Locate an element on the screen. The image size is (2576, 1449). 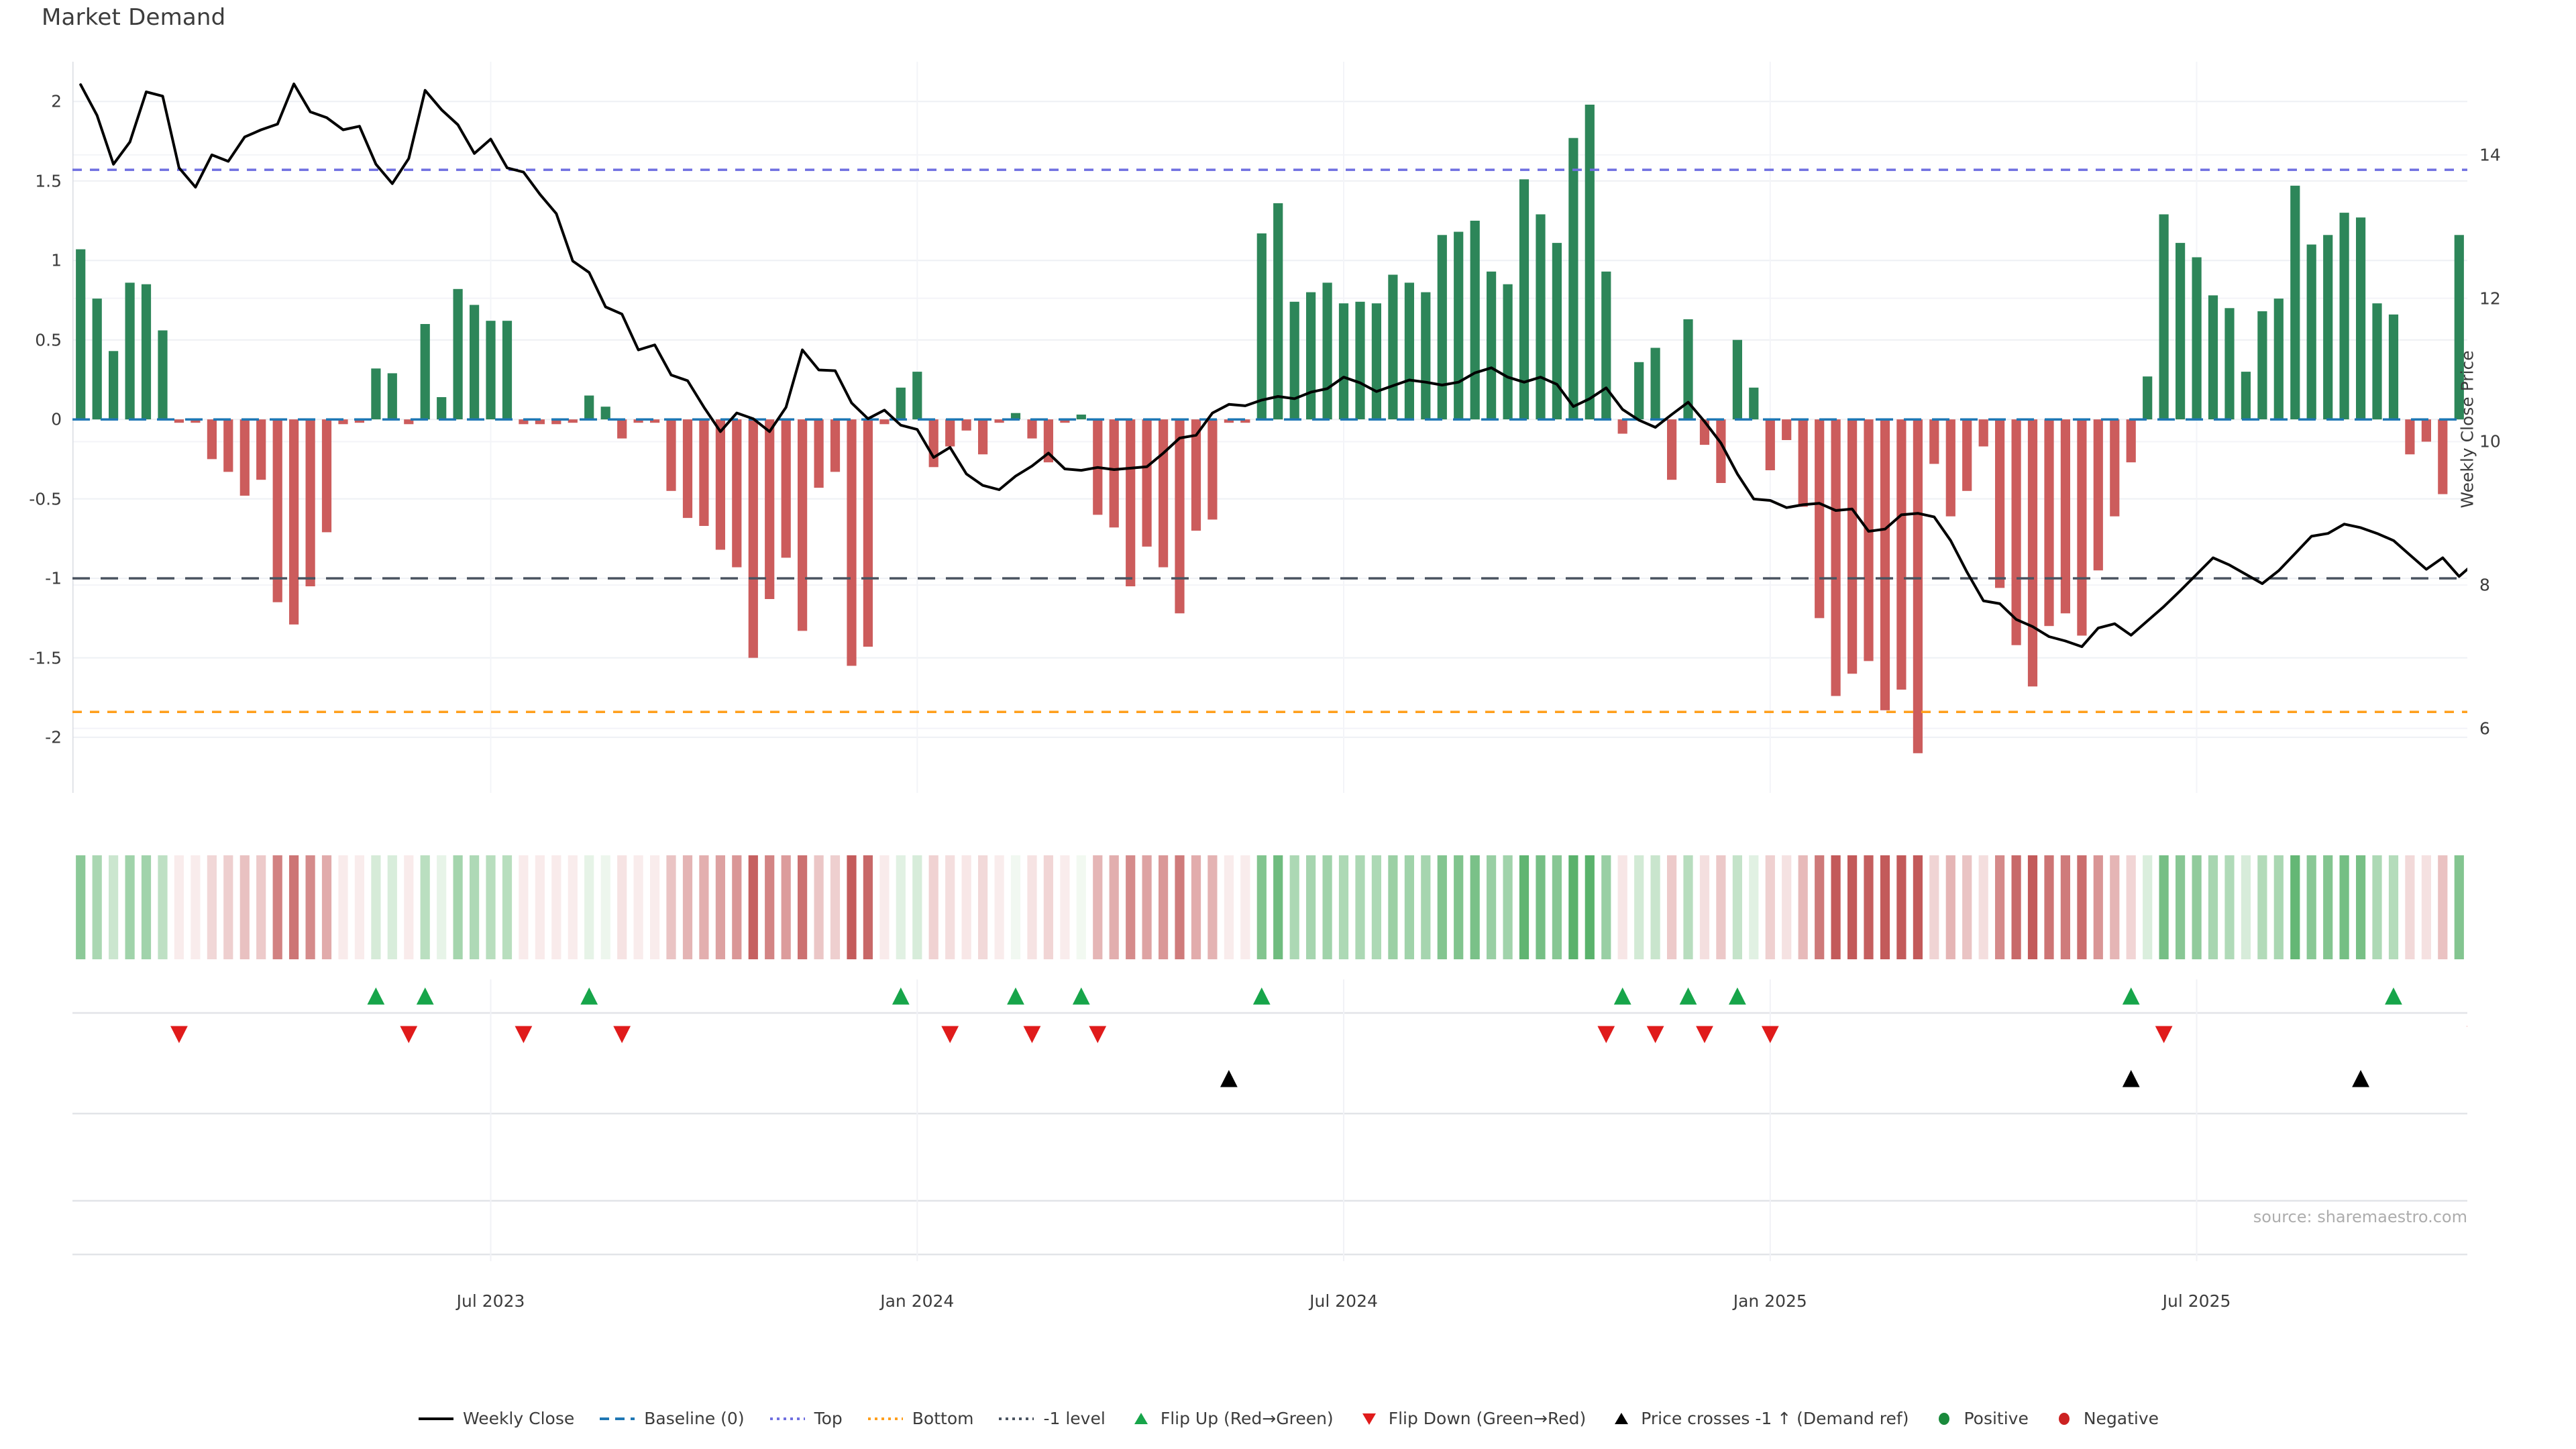
legend-item: Weekly Close is located at coordinates (495, 1418).